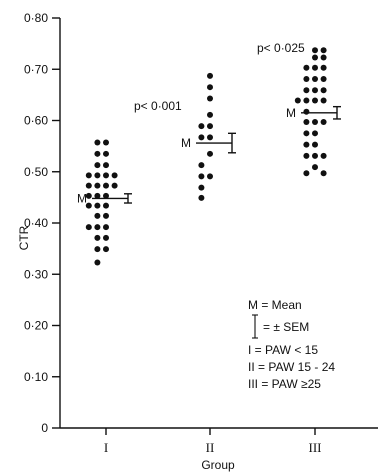  What do you see at coordinates (158, 106) in the screenshot?
I see `p-value-annotation-1: p< 0·001` at bounding box center [158, 106].